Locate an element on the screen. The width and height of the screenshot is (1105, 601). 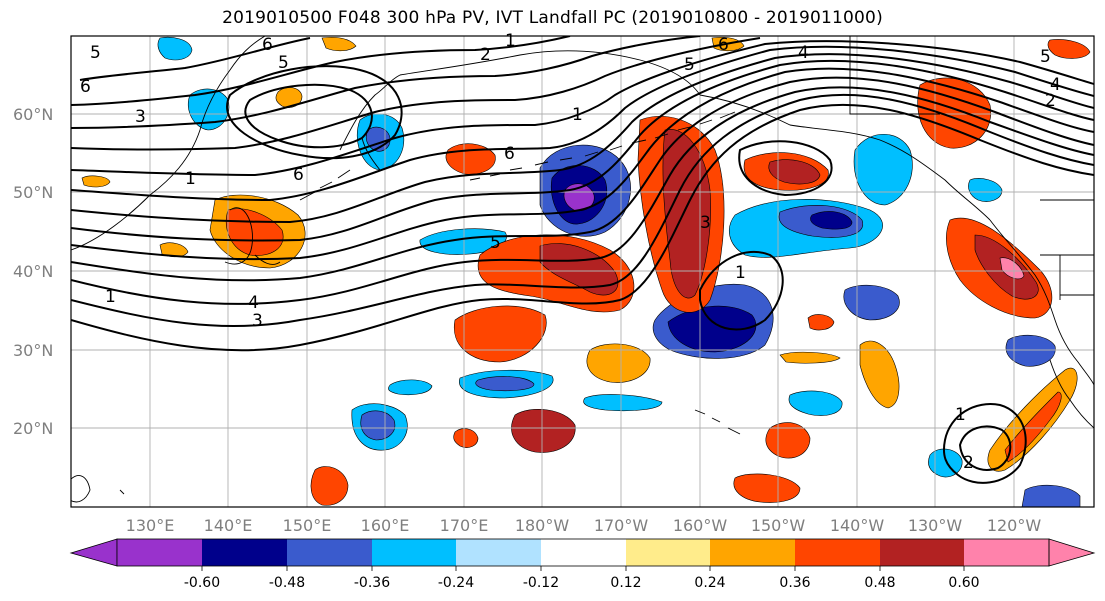
lat-label-30n: 30°N is located at coordinates (33, 350).